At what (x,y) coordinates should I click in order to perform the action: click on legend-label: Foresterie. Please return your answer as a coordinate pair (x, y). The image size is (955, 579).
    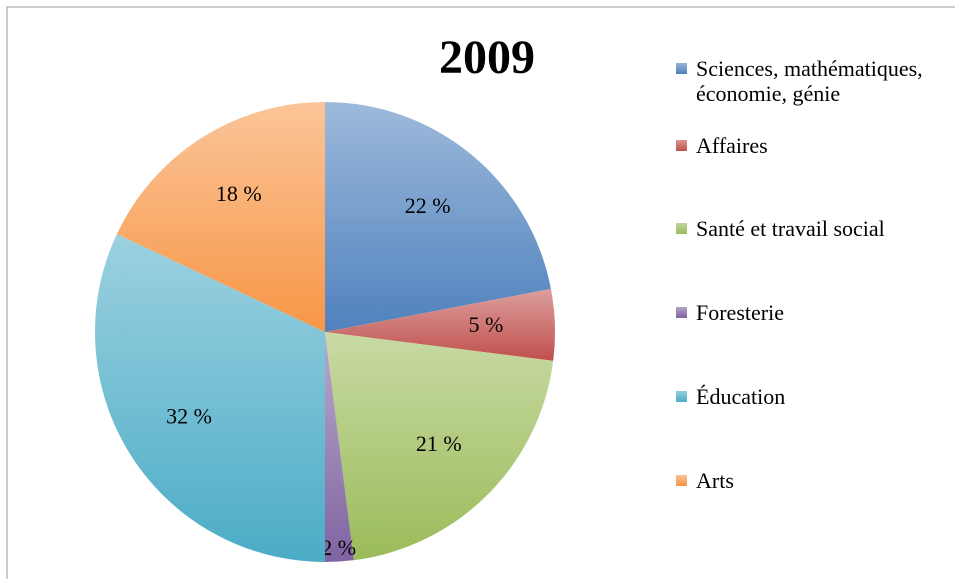
    Looking at the image, I should click on (740, 312).